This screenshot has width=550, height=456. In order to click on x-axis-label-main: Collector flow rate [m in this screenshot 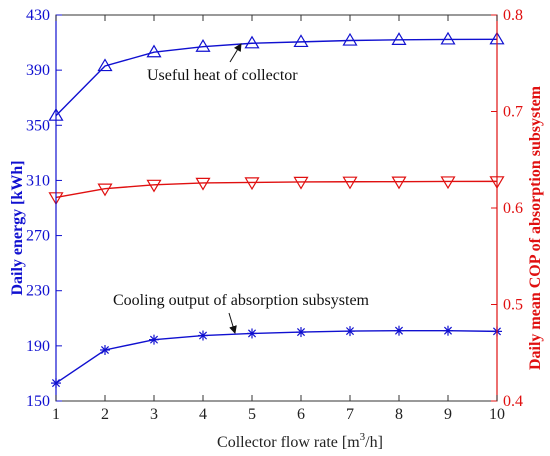, I will do `click(288, 442)`.